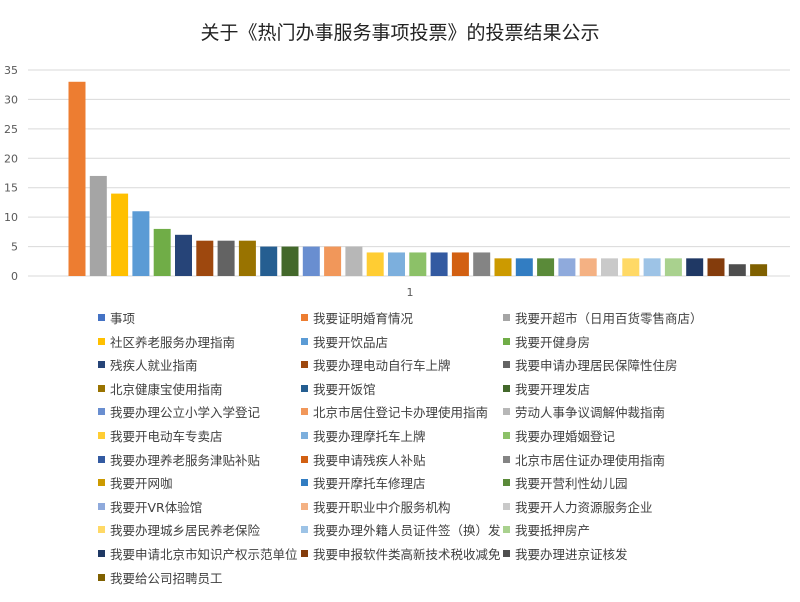 Image resolution: width=800 pixels, height=602 pixels. I want to click on legend-item: 我要办理婚姻登记, so click(559, 435).